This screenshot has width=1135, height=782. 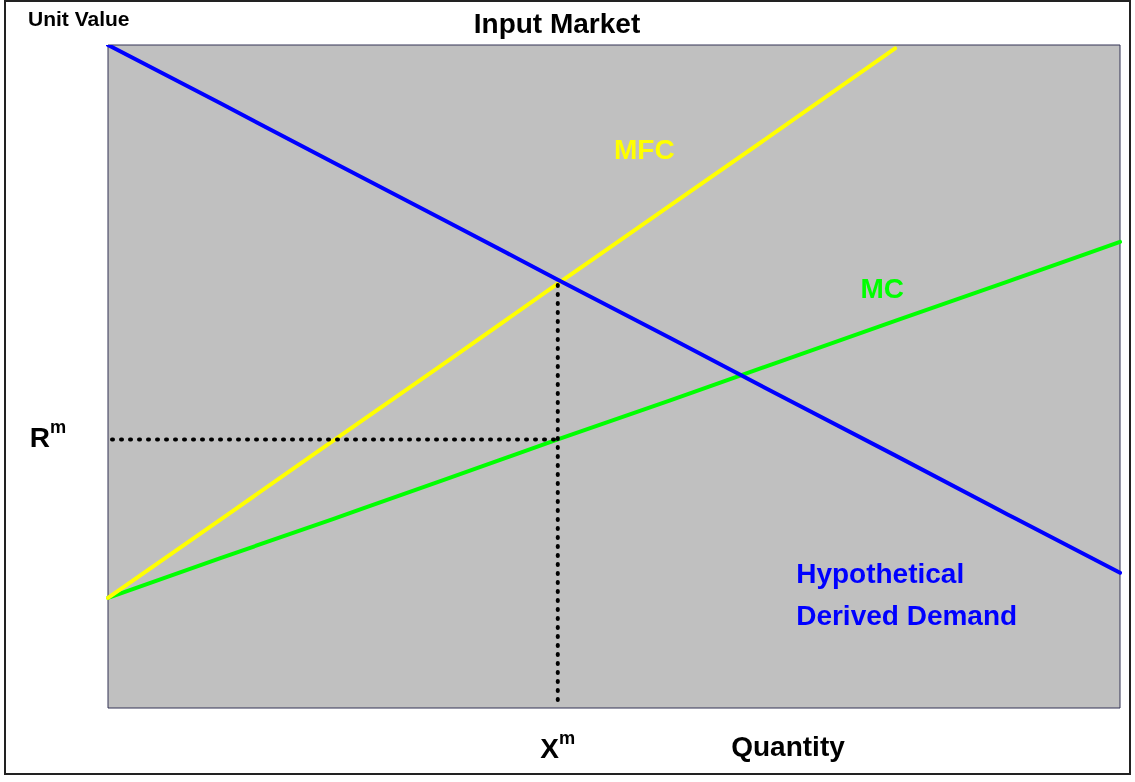 I want to click on y-axis-title: Unit Value, so click(x=79, y=18).